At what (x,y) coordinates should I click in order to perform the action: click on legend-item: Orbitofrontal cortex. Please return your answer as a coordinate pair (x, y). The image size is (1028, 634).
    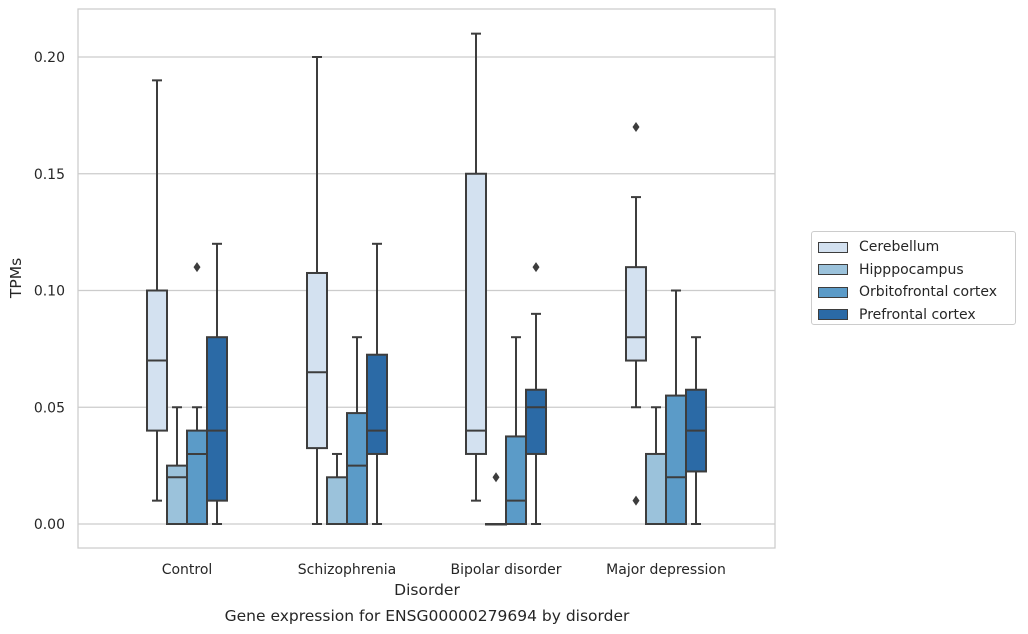
    Looking at the image, I should click on (916, 292).